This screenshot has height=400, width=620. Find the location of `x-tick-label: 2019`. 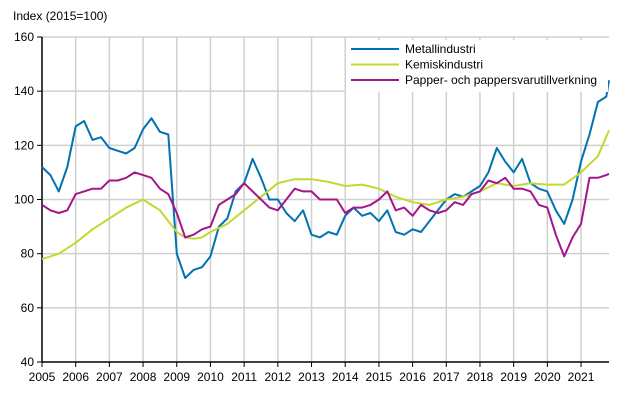

x-tick-label: 2019 is located at coordinates (513, 377).